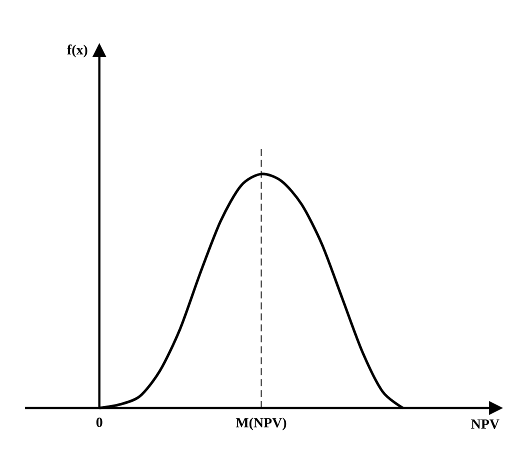  What do you see at coordinates (99, 423) in the screenshot?
I see `x-tick-label: 0` at bounding box center [99, 423].